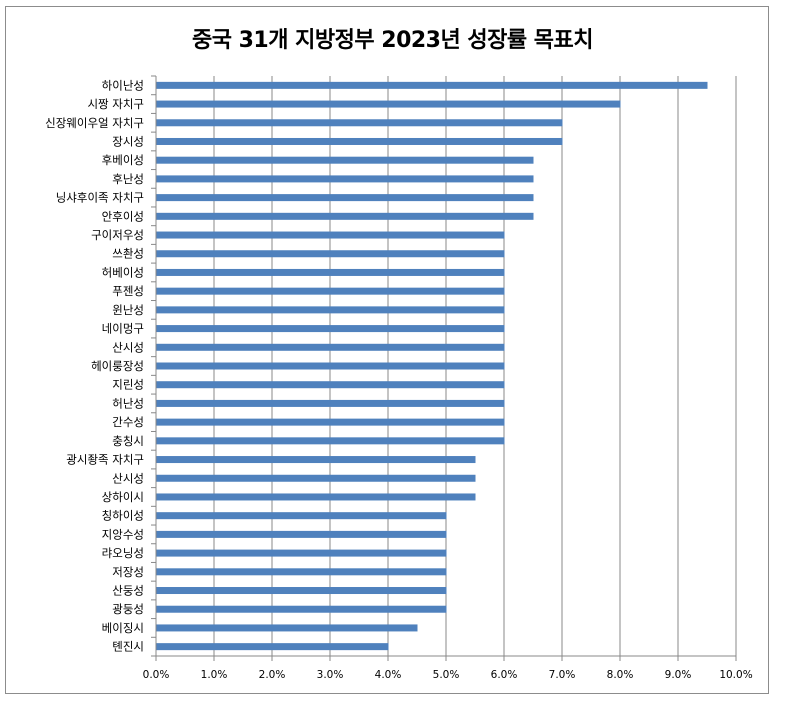 Image resolution: width=785 pixels, height=705 pixels. What do you see at coordinates (123, 516) in the screenshot?
I see `category-label: 칭하이성` at bounding box center [123, 516].